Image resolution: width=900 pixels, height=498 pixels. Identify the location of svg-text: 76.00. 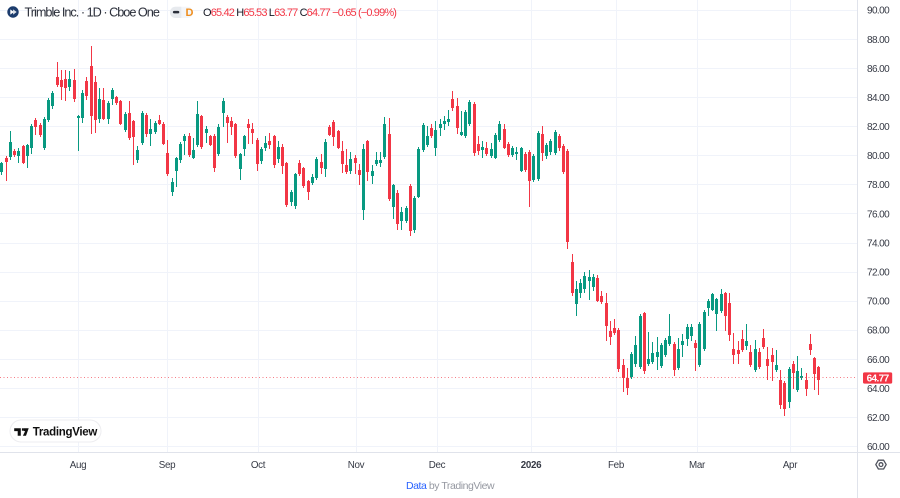
(878, 214).